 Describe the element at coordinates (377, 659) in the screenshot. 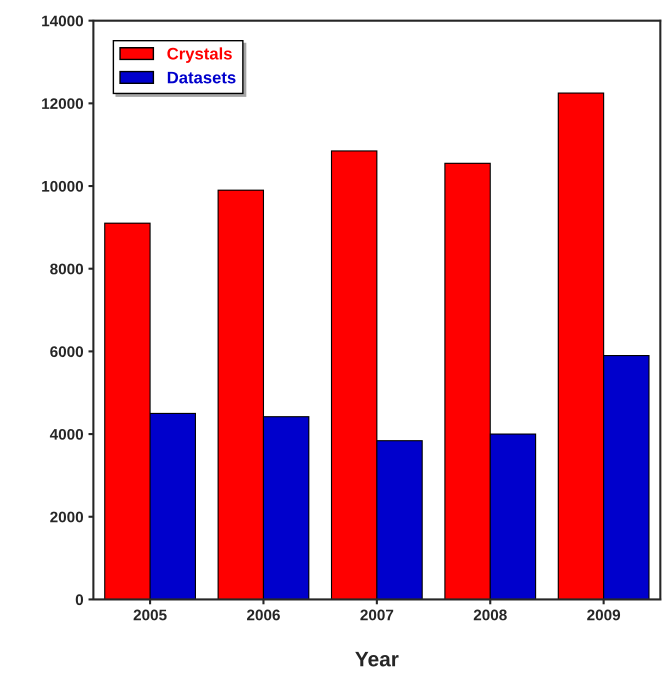

I see `x-axis-title: Year` at that location.